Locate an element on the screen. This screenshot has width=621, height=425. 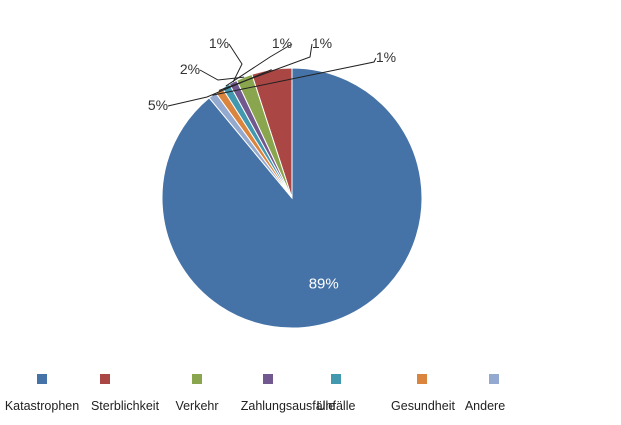
legend-swatch-unfalle is located at coordinates (336, 379).